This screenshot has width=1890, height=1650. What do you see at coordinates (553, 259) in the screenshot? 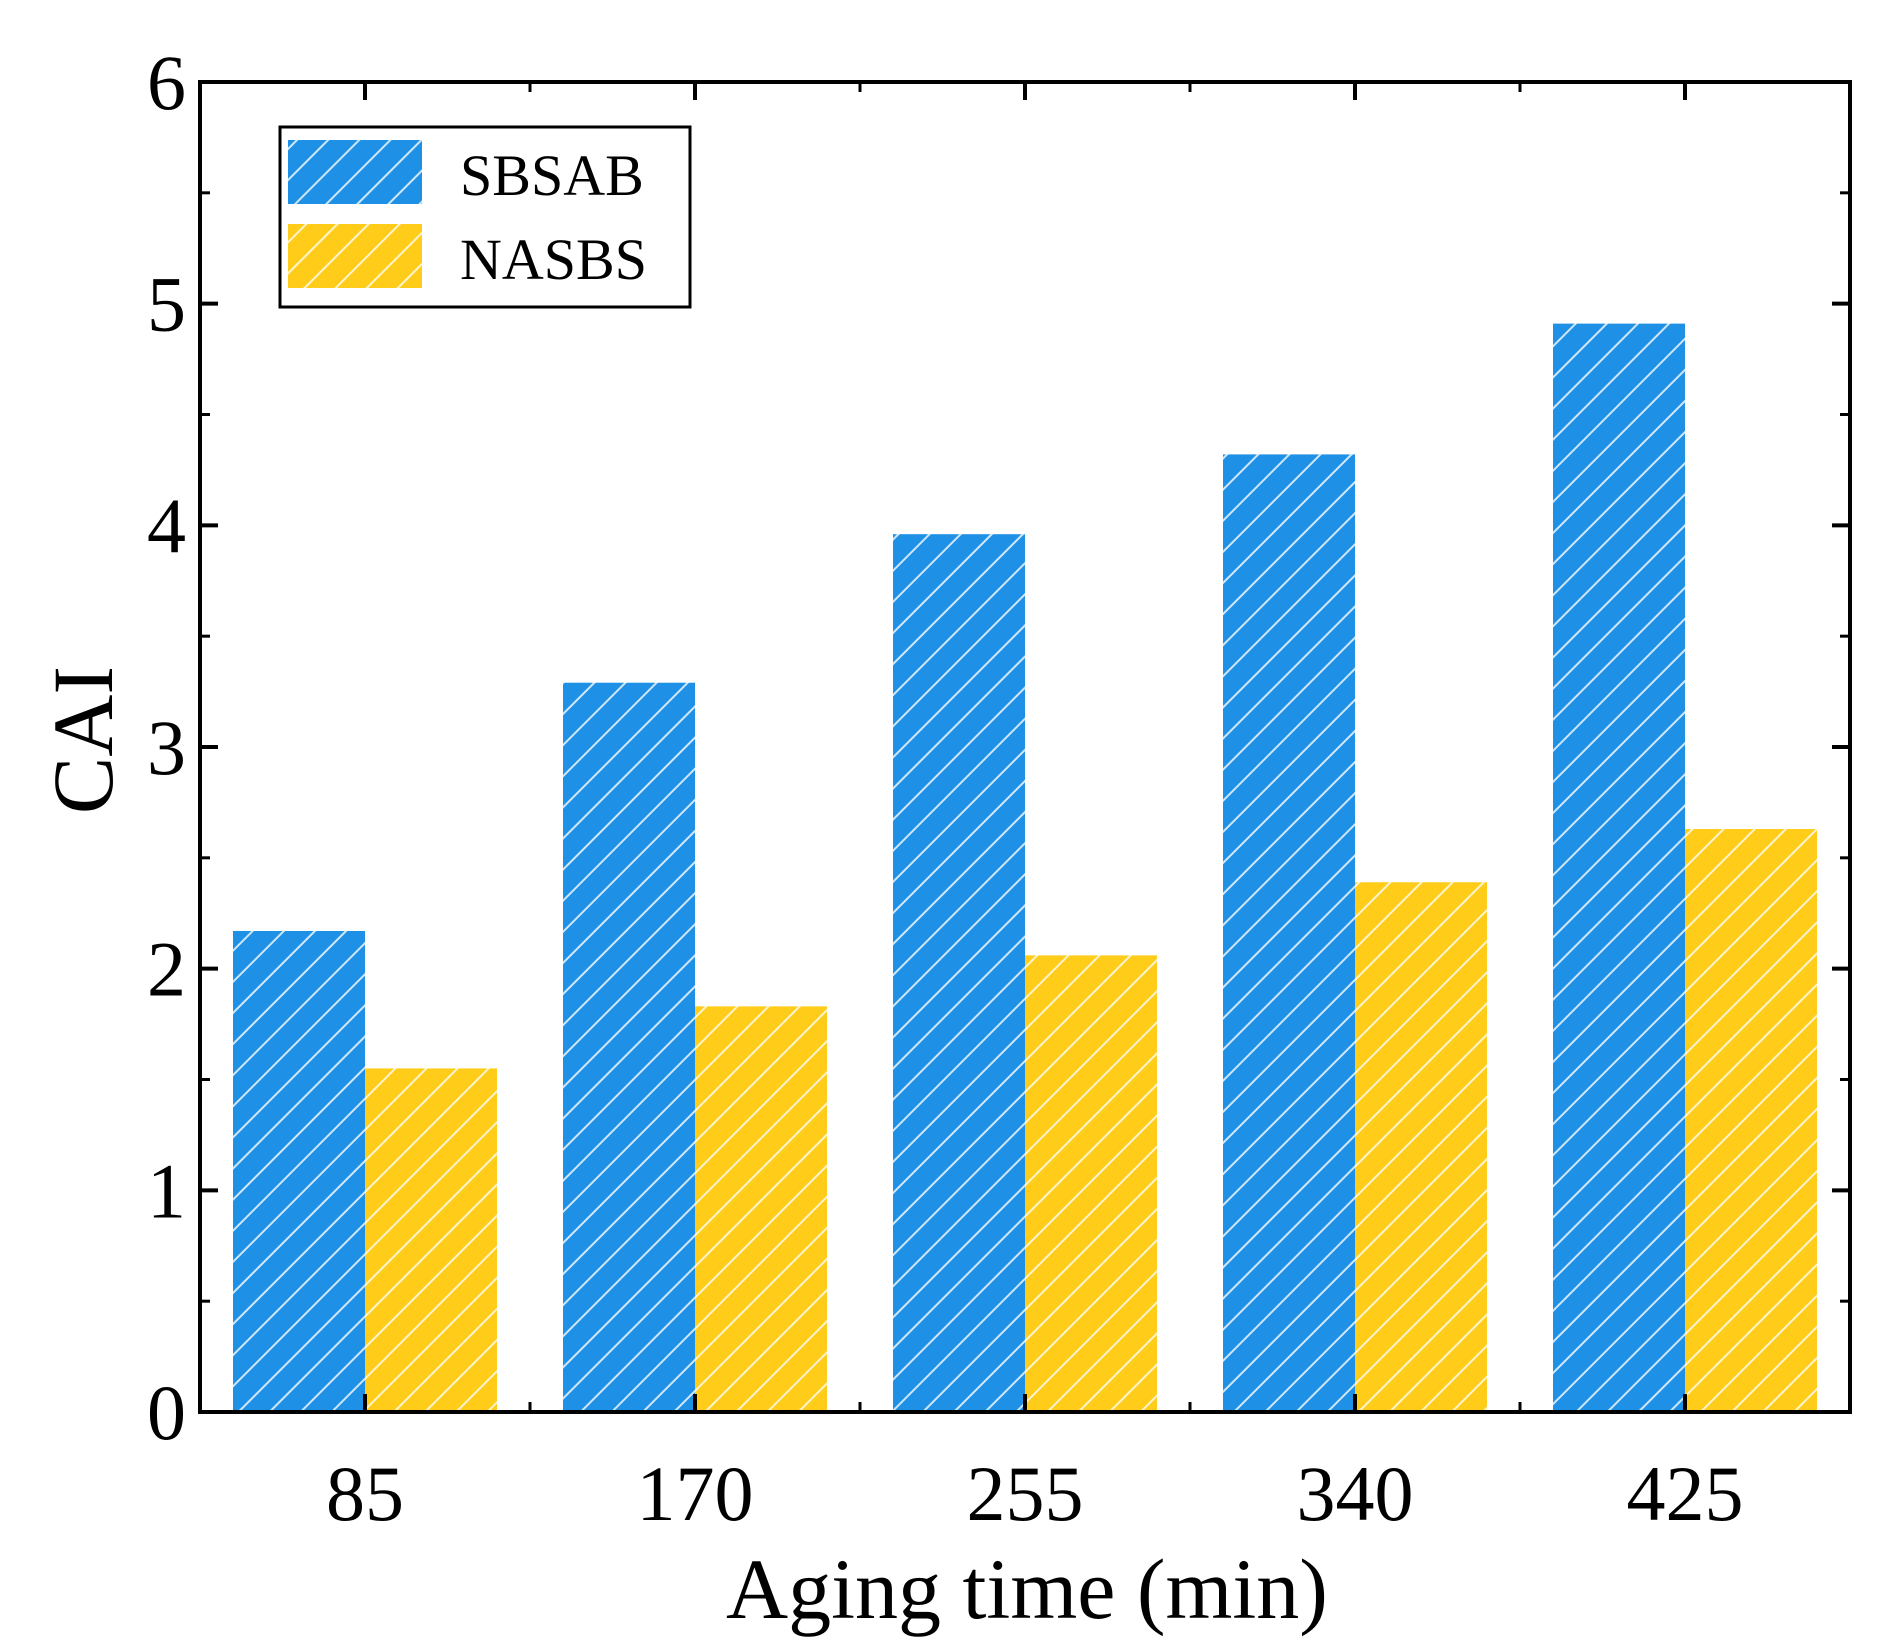
I see `legend-label-nasbs: NASBS` at bounding box center [553, 259].